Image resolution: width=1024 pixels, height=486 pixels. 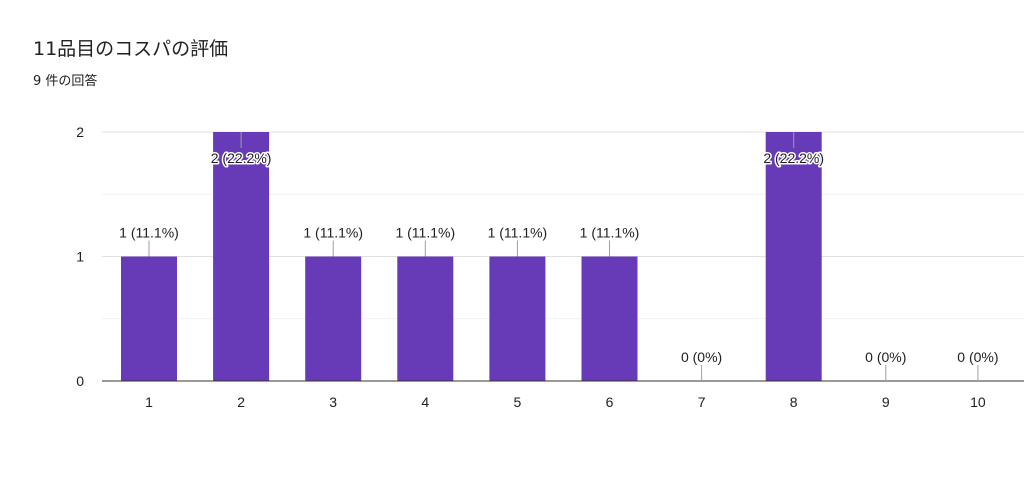 I want to click on x-tick-label: 1, so click(x=149, y=402).